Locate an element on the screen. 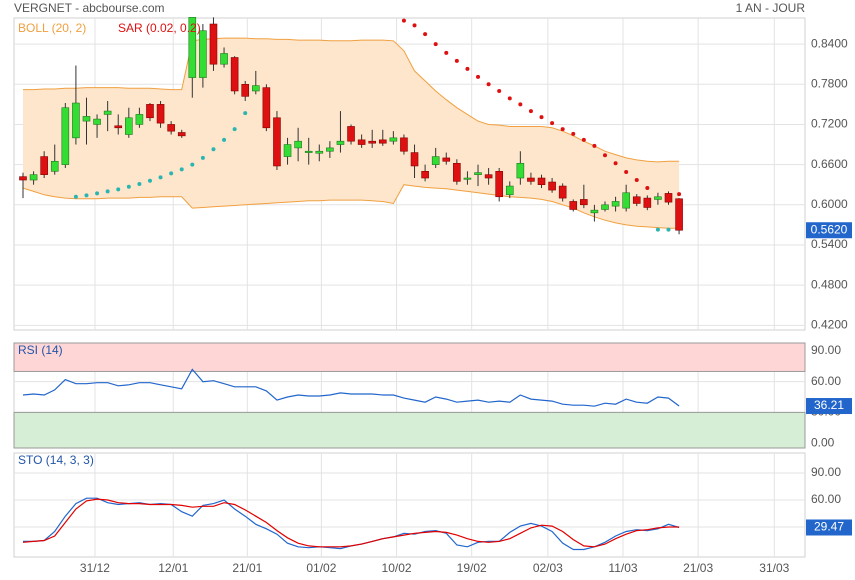  panel-title: RSI (14) is located at coordinates (40, 350).